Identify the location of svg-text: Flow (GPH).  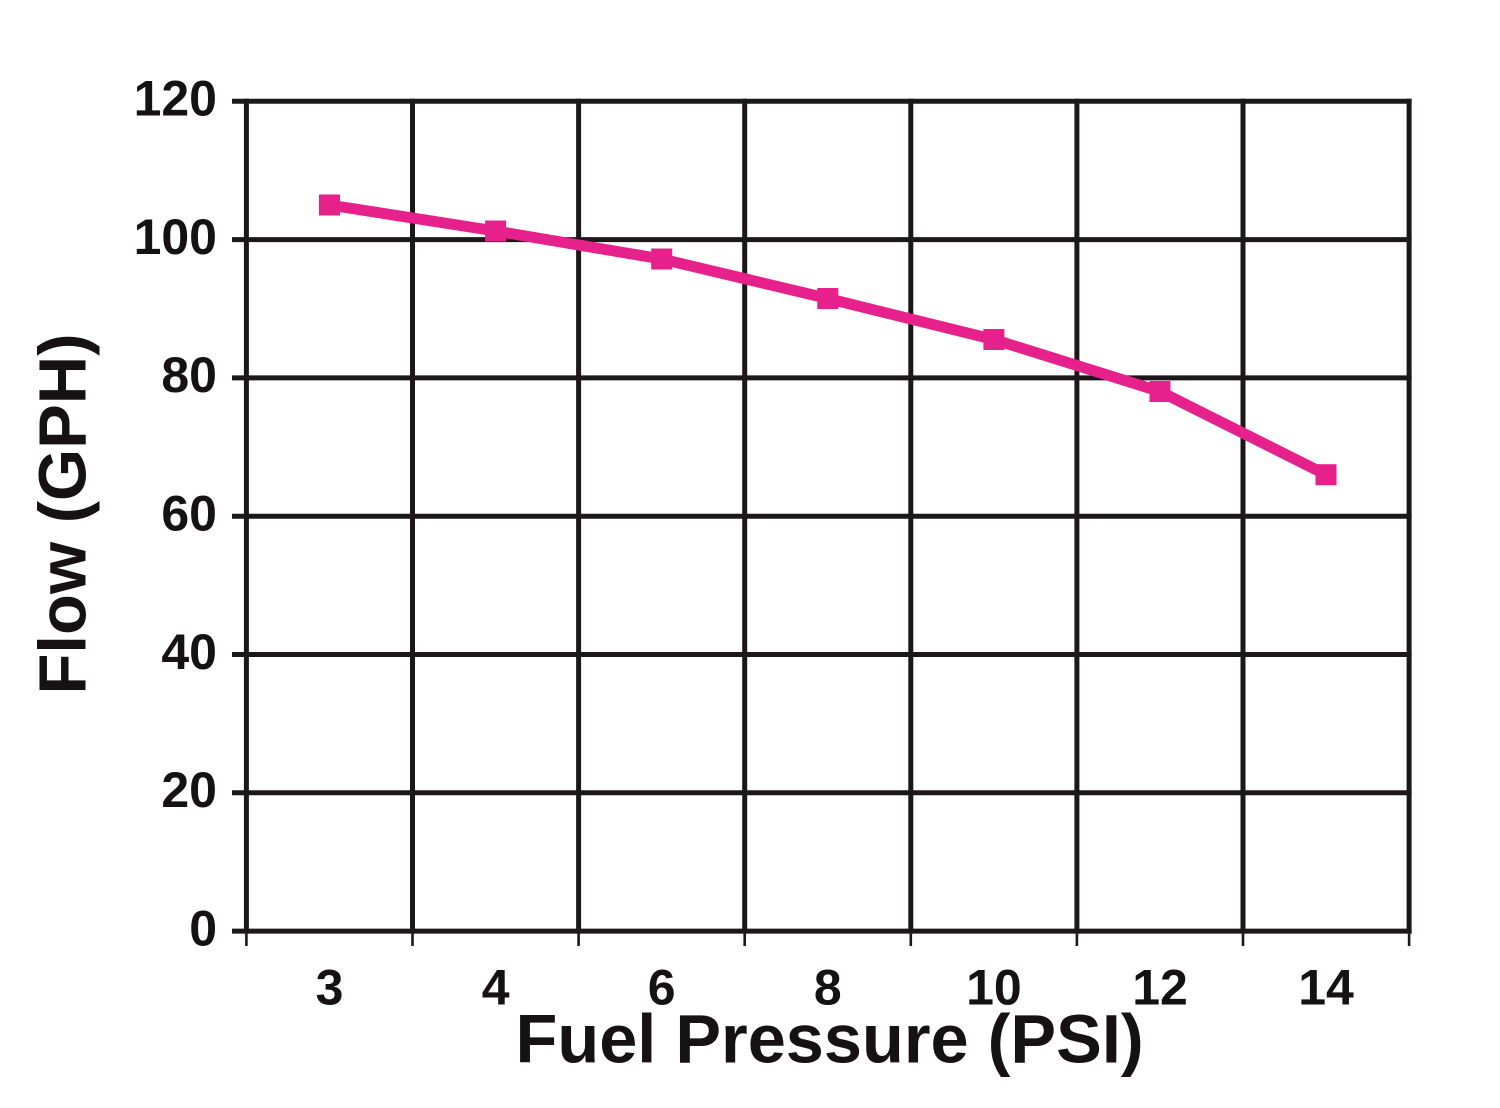
(63, 513).